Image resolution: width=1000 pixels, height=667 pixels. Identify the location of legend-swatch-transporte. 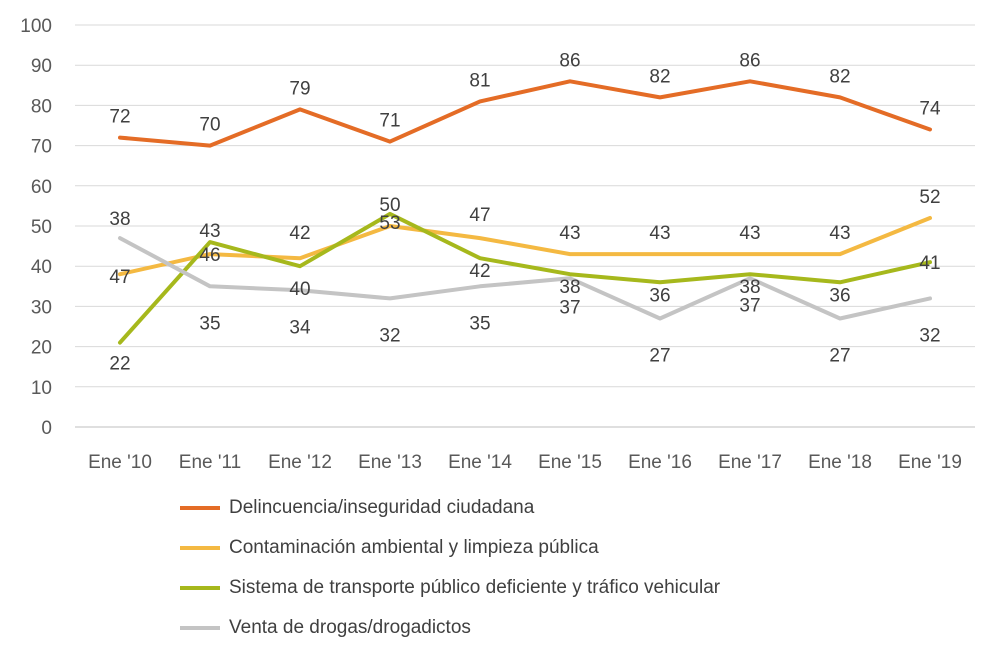
(200, 588).